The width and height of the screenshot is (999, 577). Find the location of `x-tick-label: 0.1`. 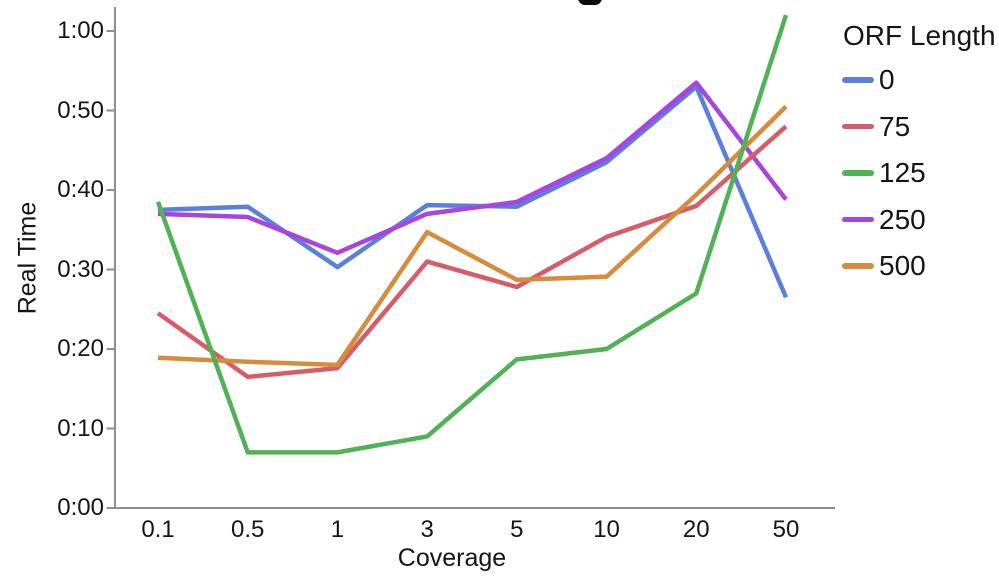

x-tick-label: 0.1 is located at coordinates (158, 529).